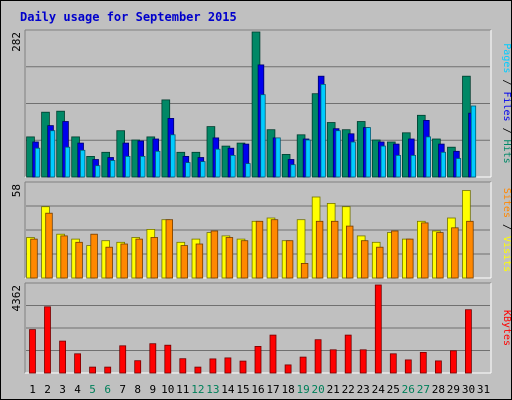 The height and width of the screenshot is (400, 512). Describe the element at coordinates (92, 389) in the screenshot. I see `x-tick-label-day-5: 5` at that location.